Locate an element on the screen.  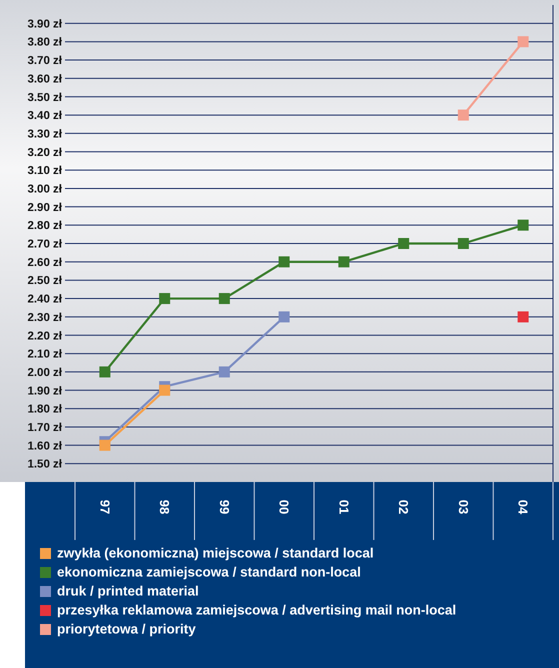
legend-label: przesyłka reklamowa zamiejscowa / advertising mail non-local is located at coordinates (256, 610).